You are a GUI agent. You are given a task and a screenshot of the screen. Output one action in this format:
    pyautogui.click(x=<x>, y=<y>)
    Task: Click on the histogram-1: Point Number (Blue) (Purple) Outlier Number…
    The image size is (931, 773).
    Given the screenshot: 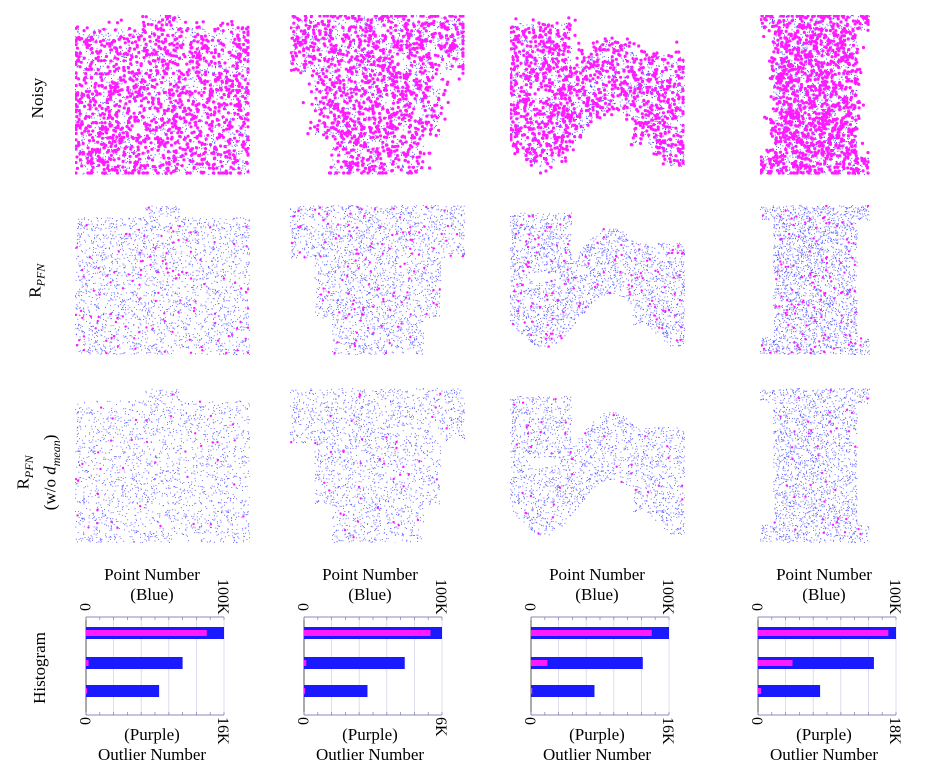 What is the action you would take?
    pyautogui.click(x=160, y=665)
    